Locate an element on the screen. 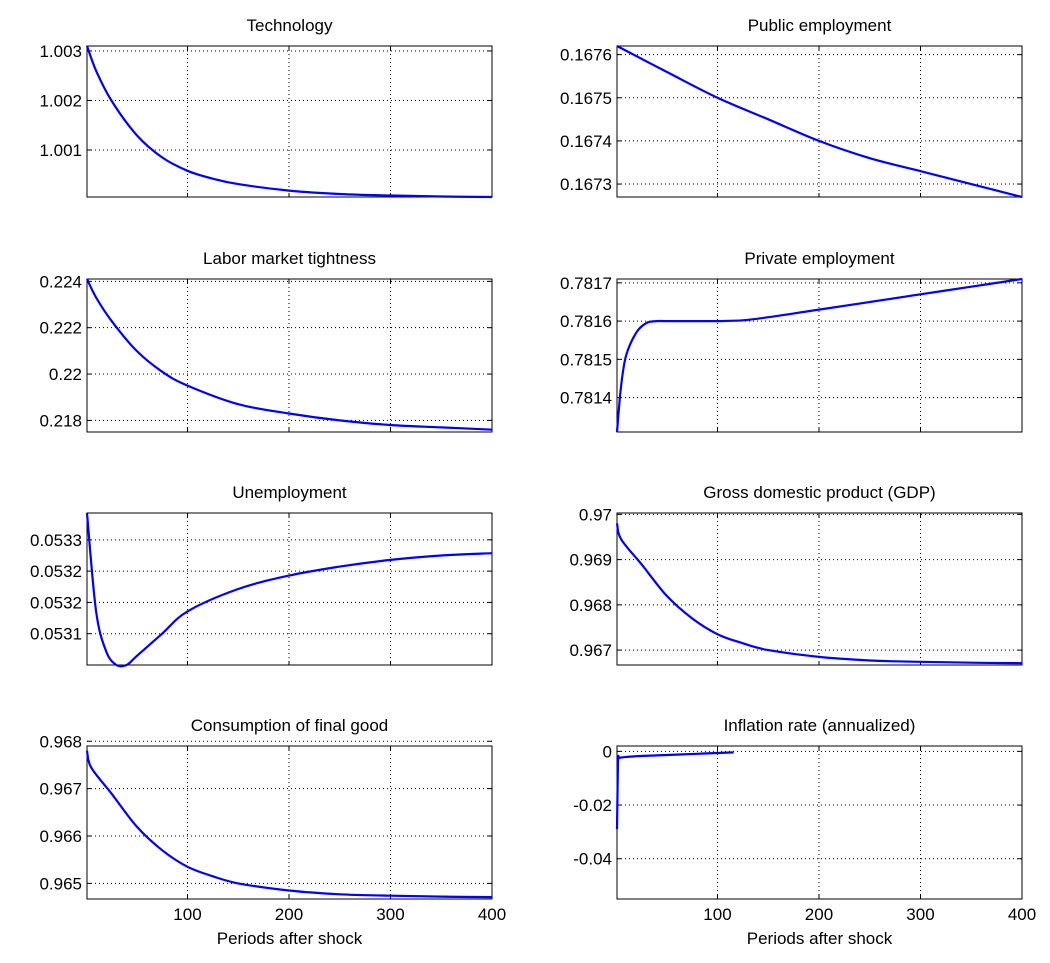 This screenshot has width=1050, height=963. y-tick-label: 0.97 is located at coordinates (595, 514).